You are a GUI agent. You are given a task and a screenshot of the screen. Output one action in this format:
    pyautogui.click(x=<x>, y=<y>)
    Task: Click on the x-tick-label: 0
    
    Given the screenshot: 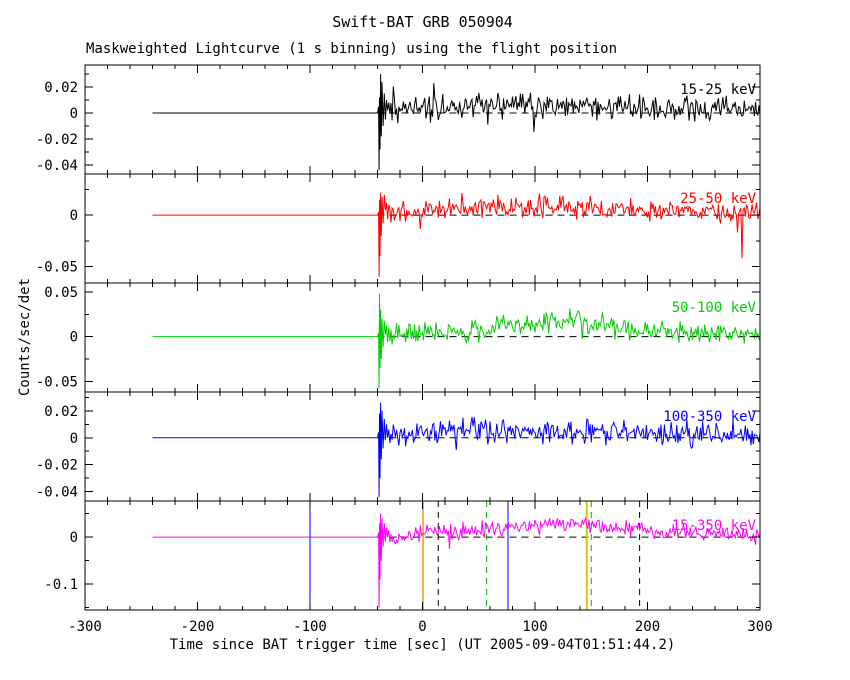 What is the action you would take?
    pyautogui.click(x=422, y=627)
    